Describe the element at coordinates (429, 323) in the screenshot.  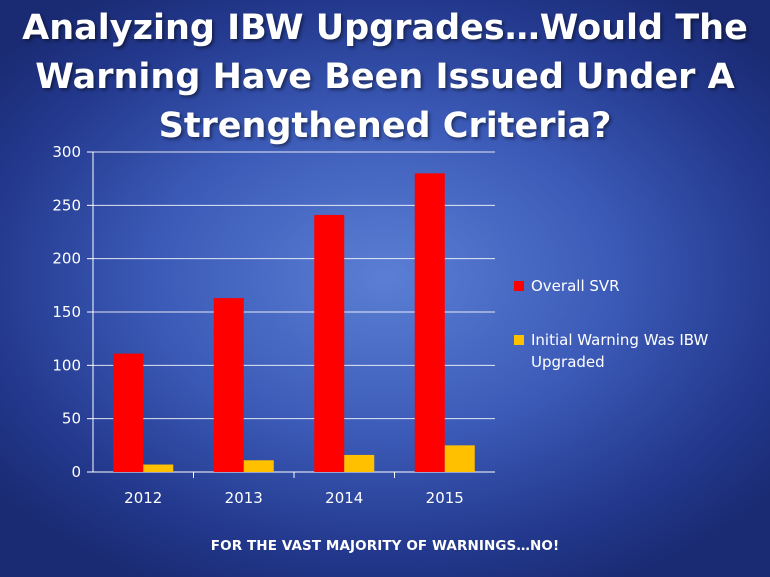
I see `bar-overall-svr-2015` at that location.